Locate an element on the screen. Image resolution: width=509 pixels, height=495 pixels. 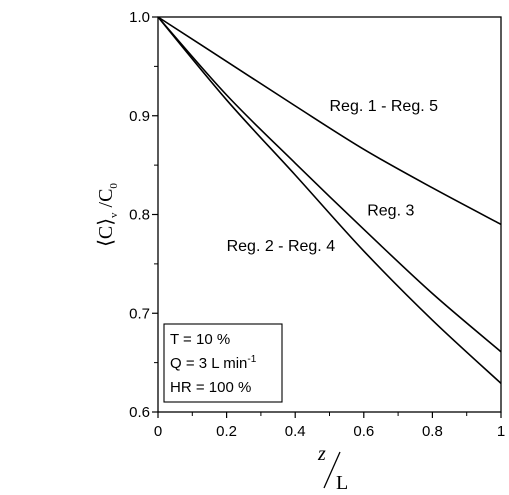
y-tick-label: 0.9 is located at coordinates (139, 116).